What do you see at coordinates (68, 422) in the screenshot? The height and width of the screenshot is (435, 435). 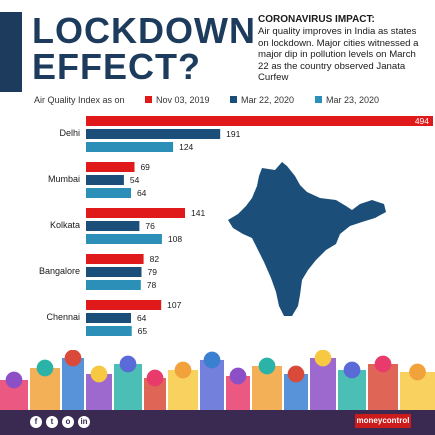 I see `instagram-icon: o` at bounding box center [68, 422].